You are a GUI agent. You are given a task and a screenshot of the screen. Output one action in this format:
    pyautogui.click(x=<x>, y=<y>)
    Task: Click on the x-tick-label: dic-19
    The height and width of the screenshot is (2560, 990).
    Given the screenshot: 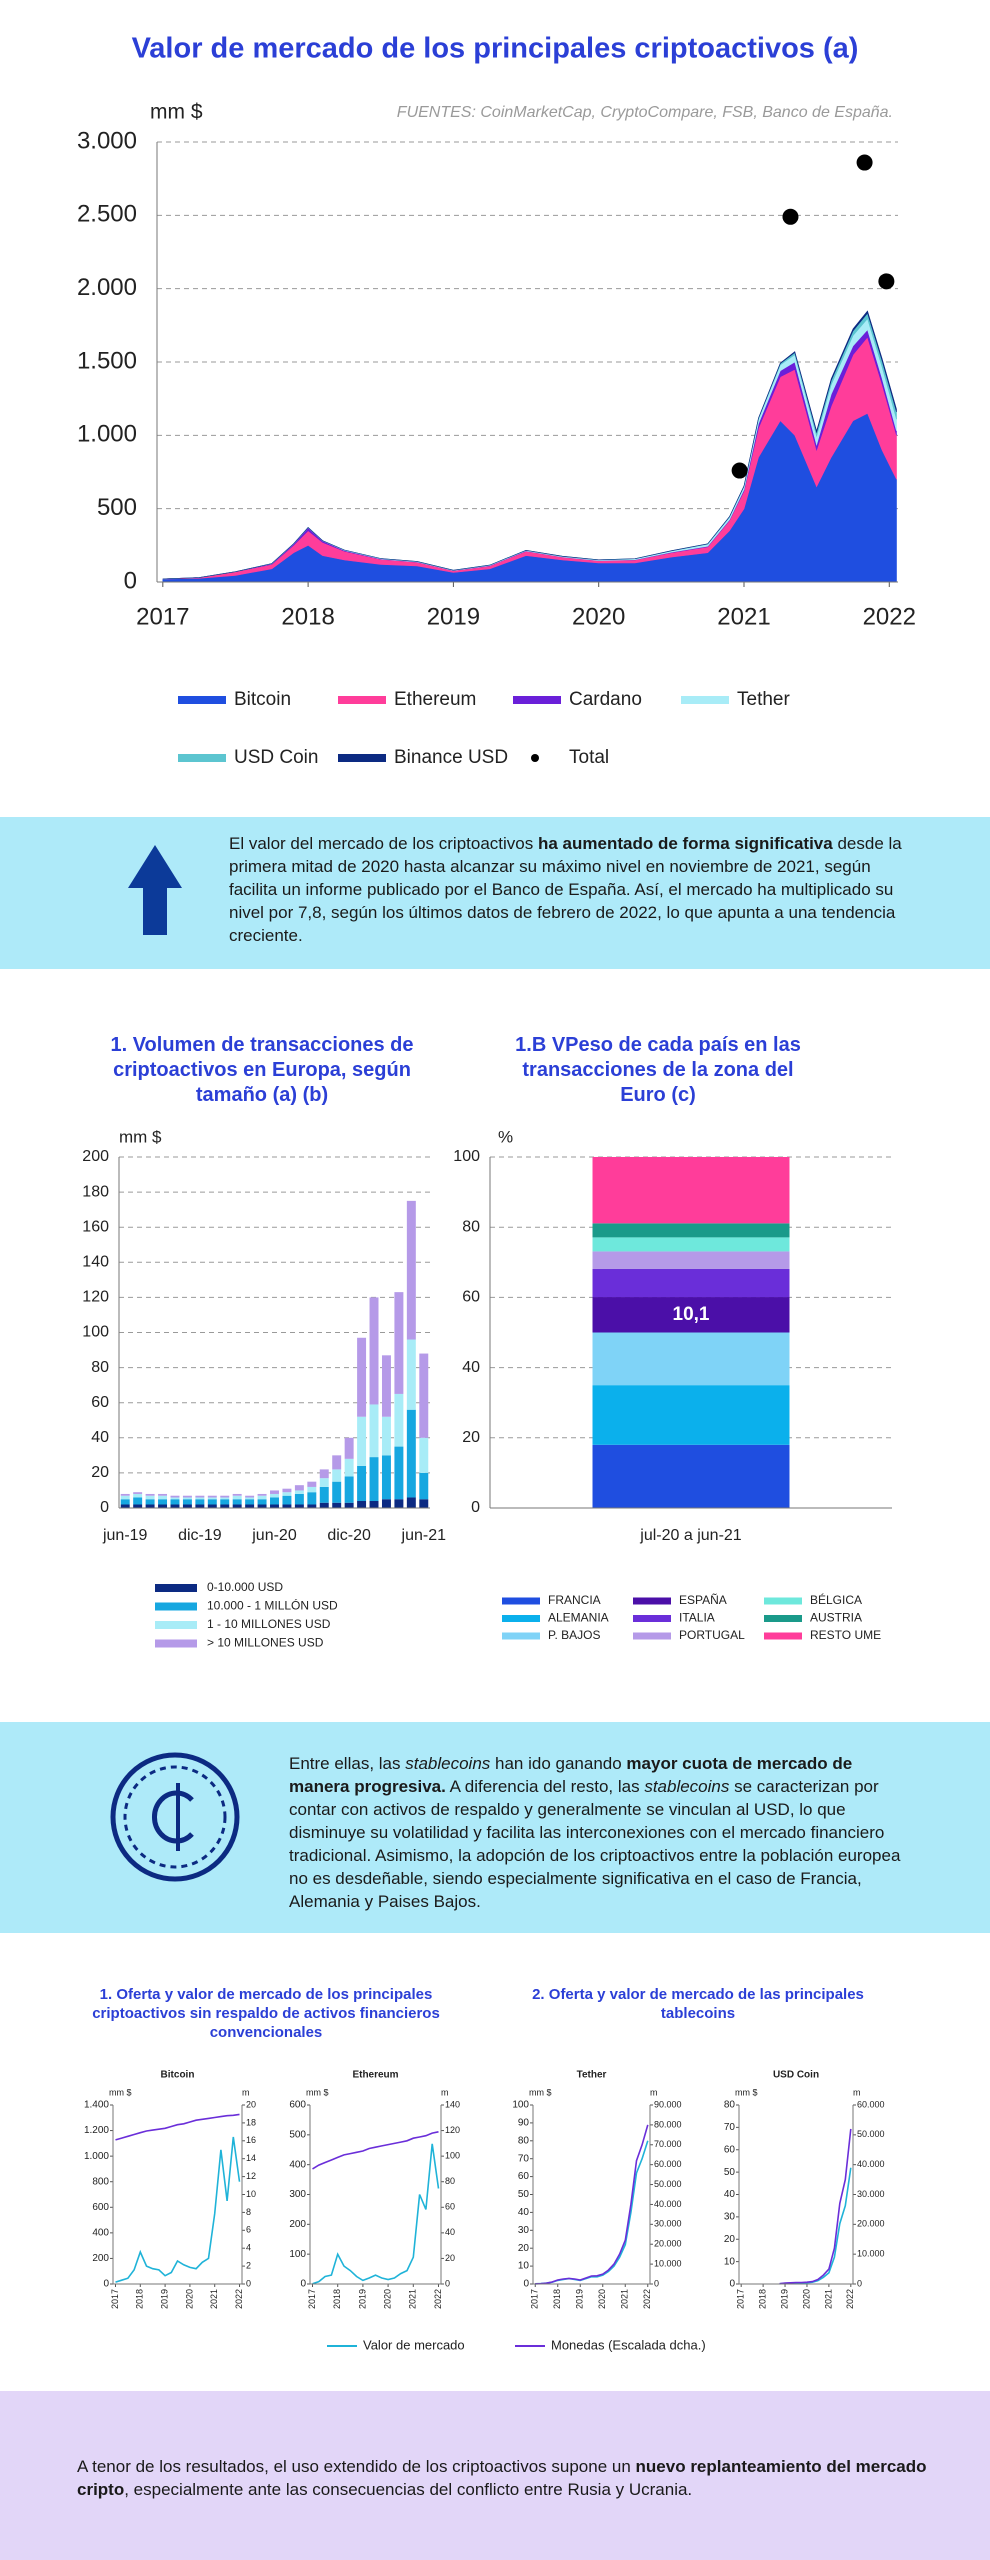 What is the action you would take?
    pyautogui.click(x=200, y=1535)
    